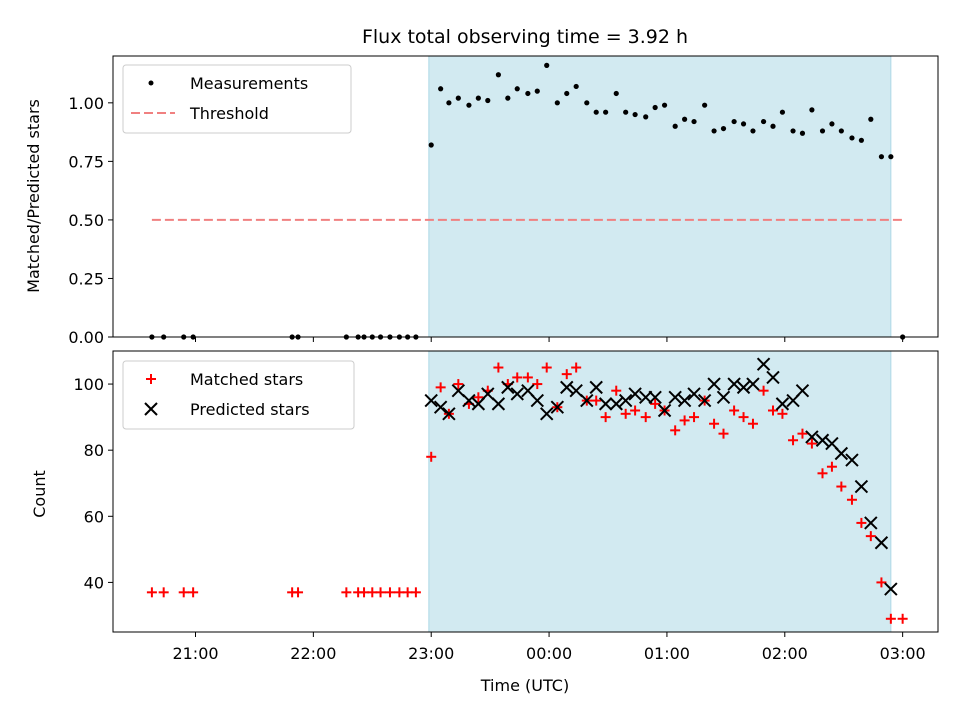 Image resolution: width=960 pixels, height=720 pixels. I want to click on time-x-tick-label: 21:00, so click(195, 653).